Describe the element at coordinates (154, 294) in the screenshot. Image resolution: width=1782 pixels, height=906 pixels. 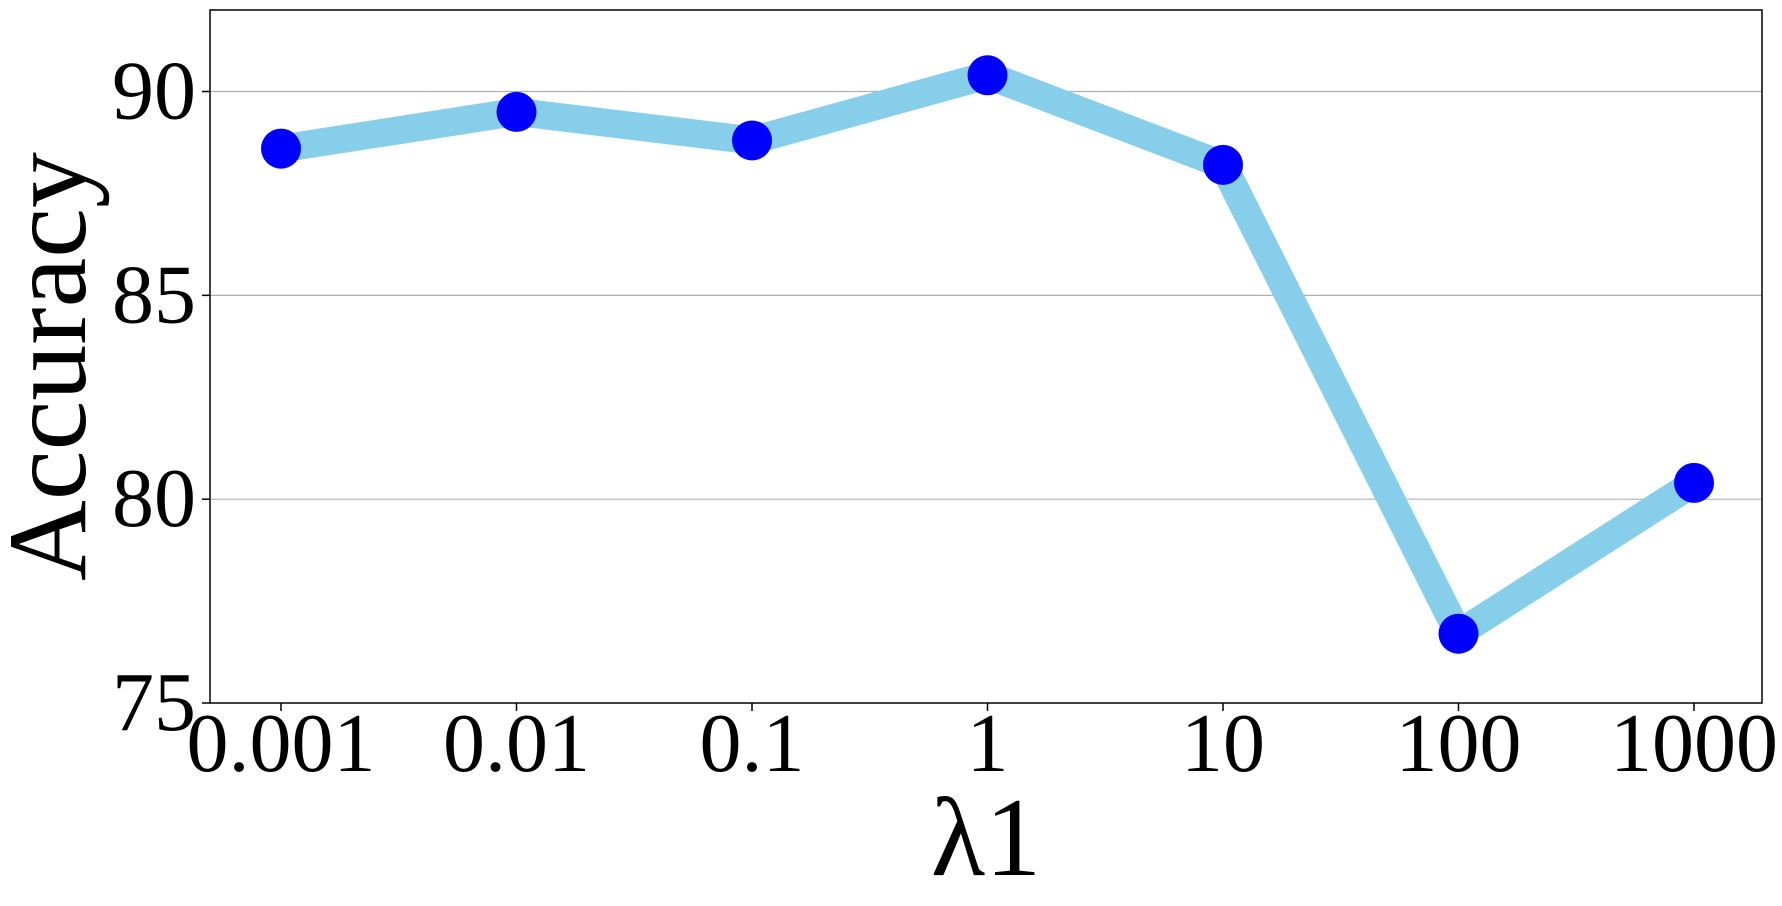
I see `y-tick-label: 85` at that location.